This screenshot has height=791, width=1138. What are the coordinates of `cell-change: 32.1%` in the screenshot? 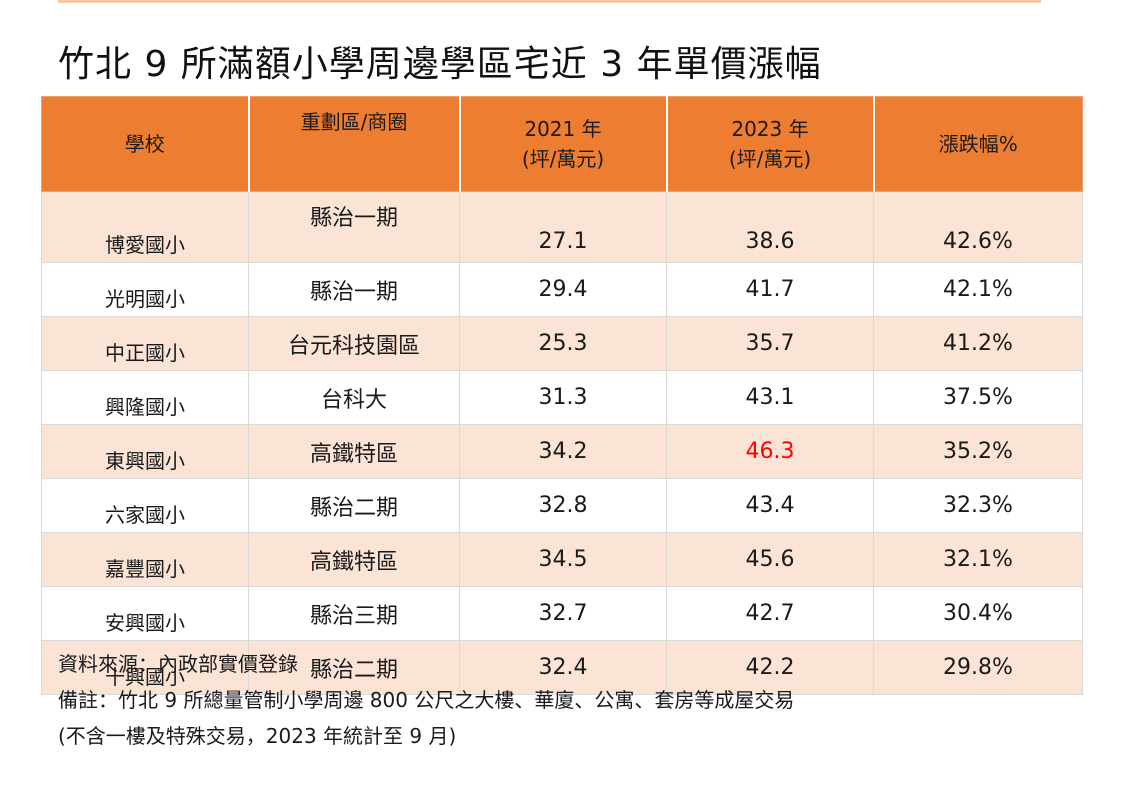 It's located at (978, 559).